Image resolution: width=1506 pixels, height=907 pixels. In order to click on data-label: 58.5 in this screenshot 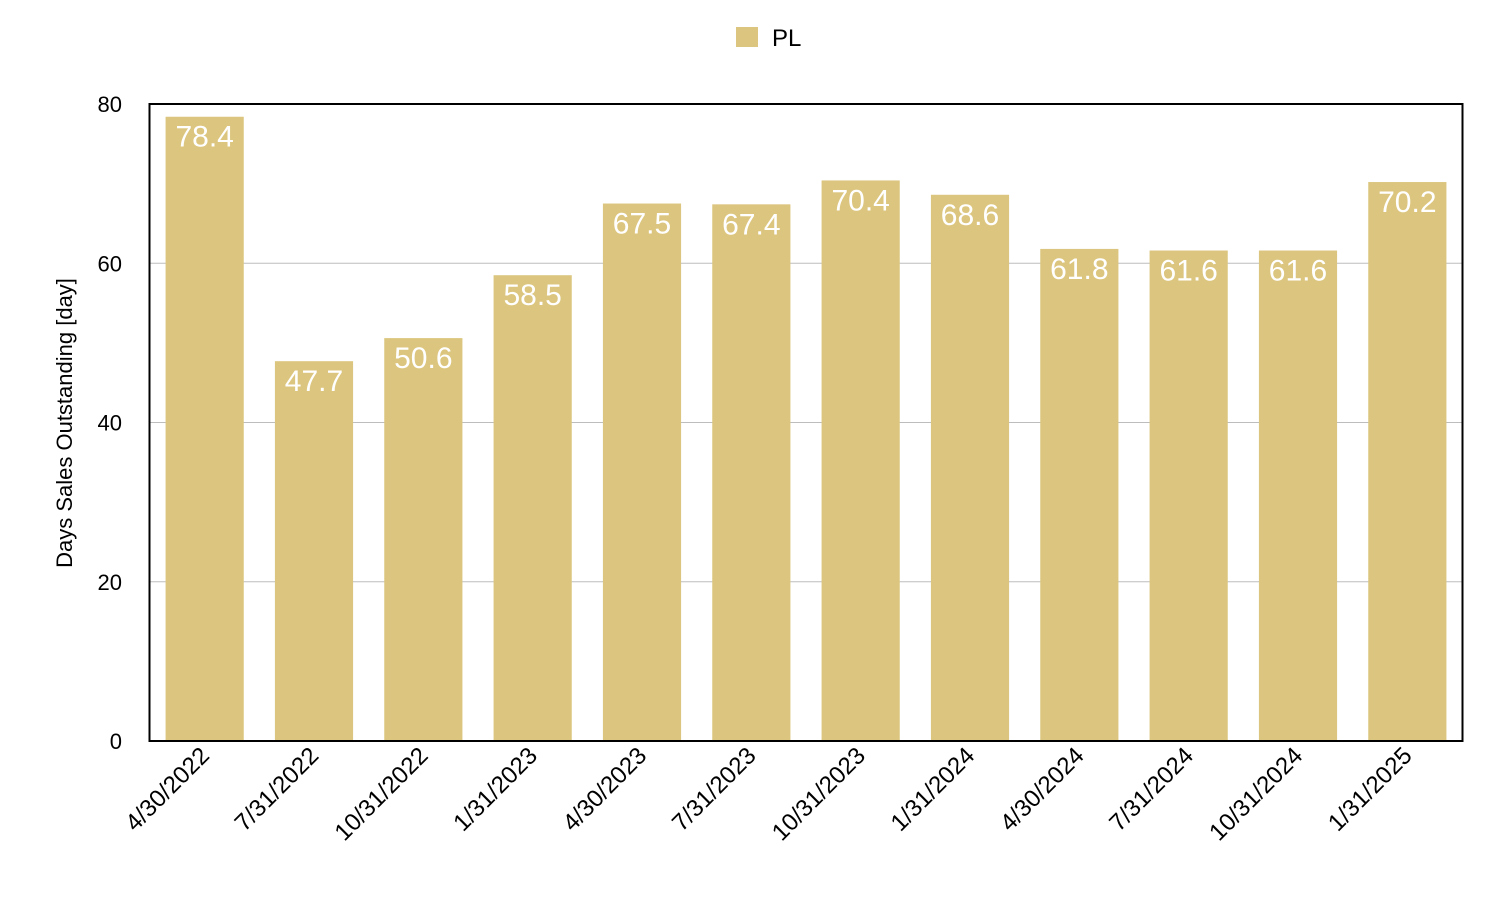, I will do `click(532, 295)`.